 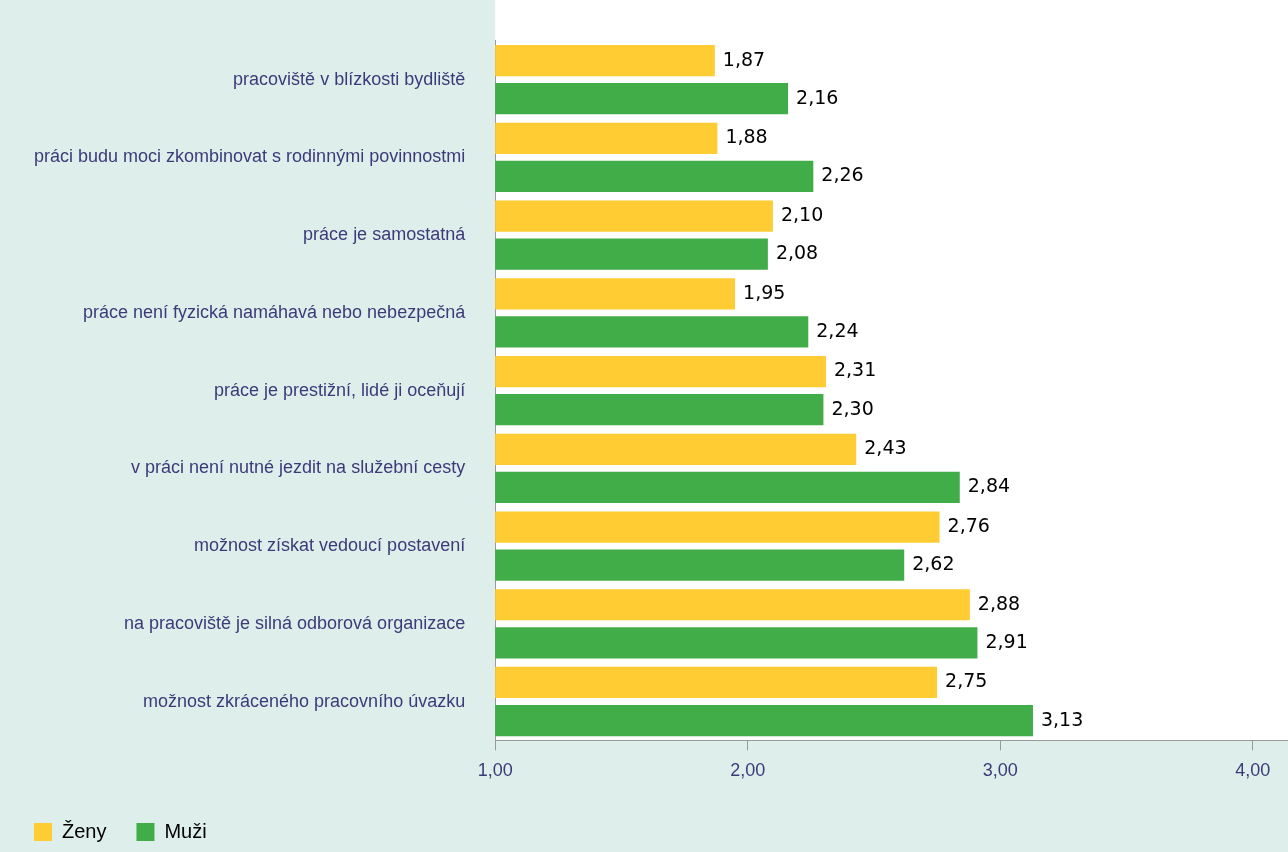 I want to click on data-label: 1,88, so click(x=746, y=136).